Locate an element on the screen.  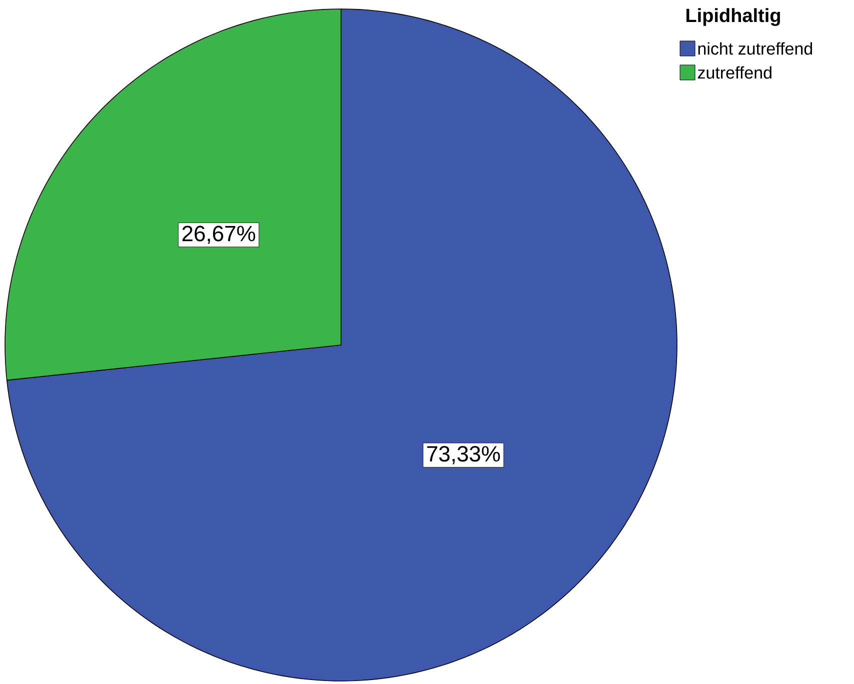
legend-label: nicht zutreffend is located at coordinates (755, 48).